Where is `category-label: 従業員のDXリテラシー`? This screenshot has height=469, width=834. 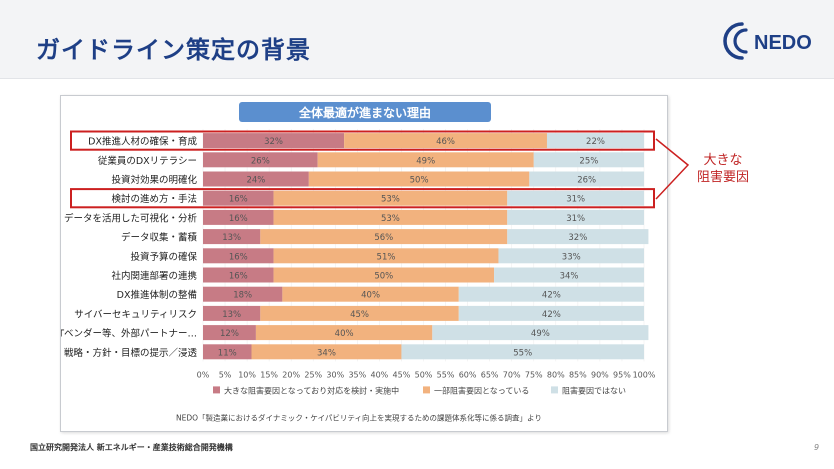
category-label: 従業員のDXリテラシー is located at coordinates (147, 161).